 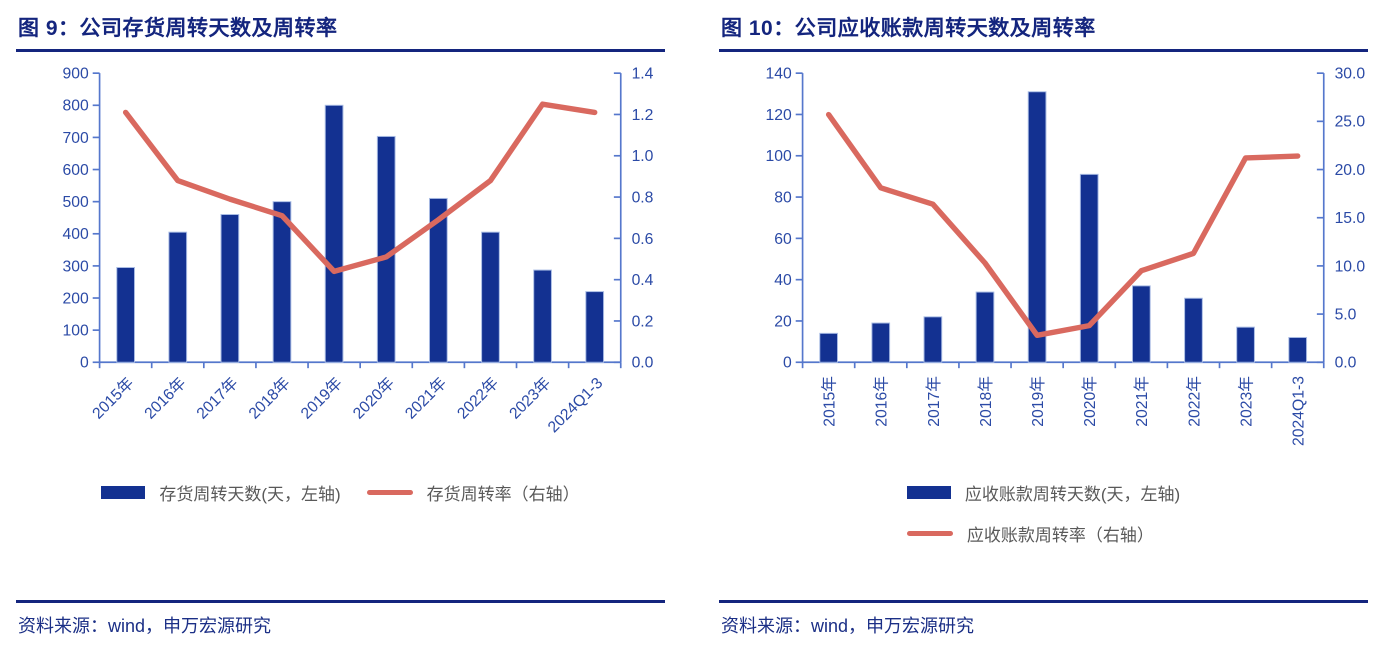 I want to click on legend-label: 应收账款周转天数(天，左轴), so click(x=1072, y=494).